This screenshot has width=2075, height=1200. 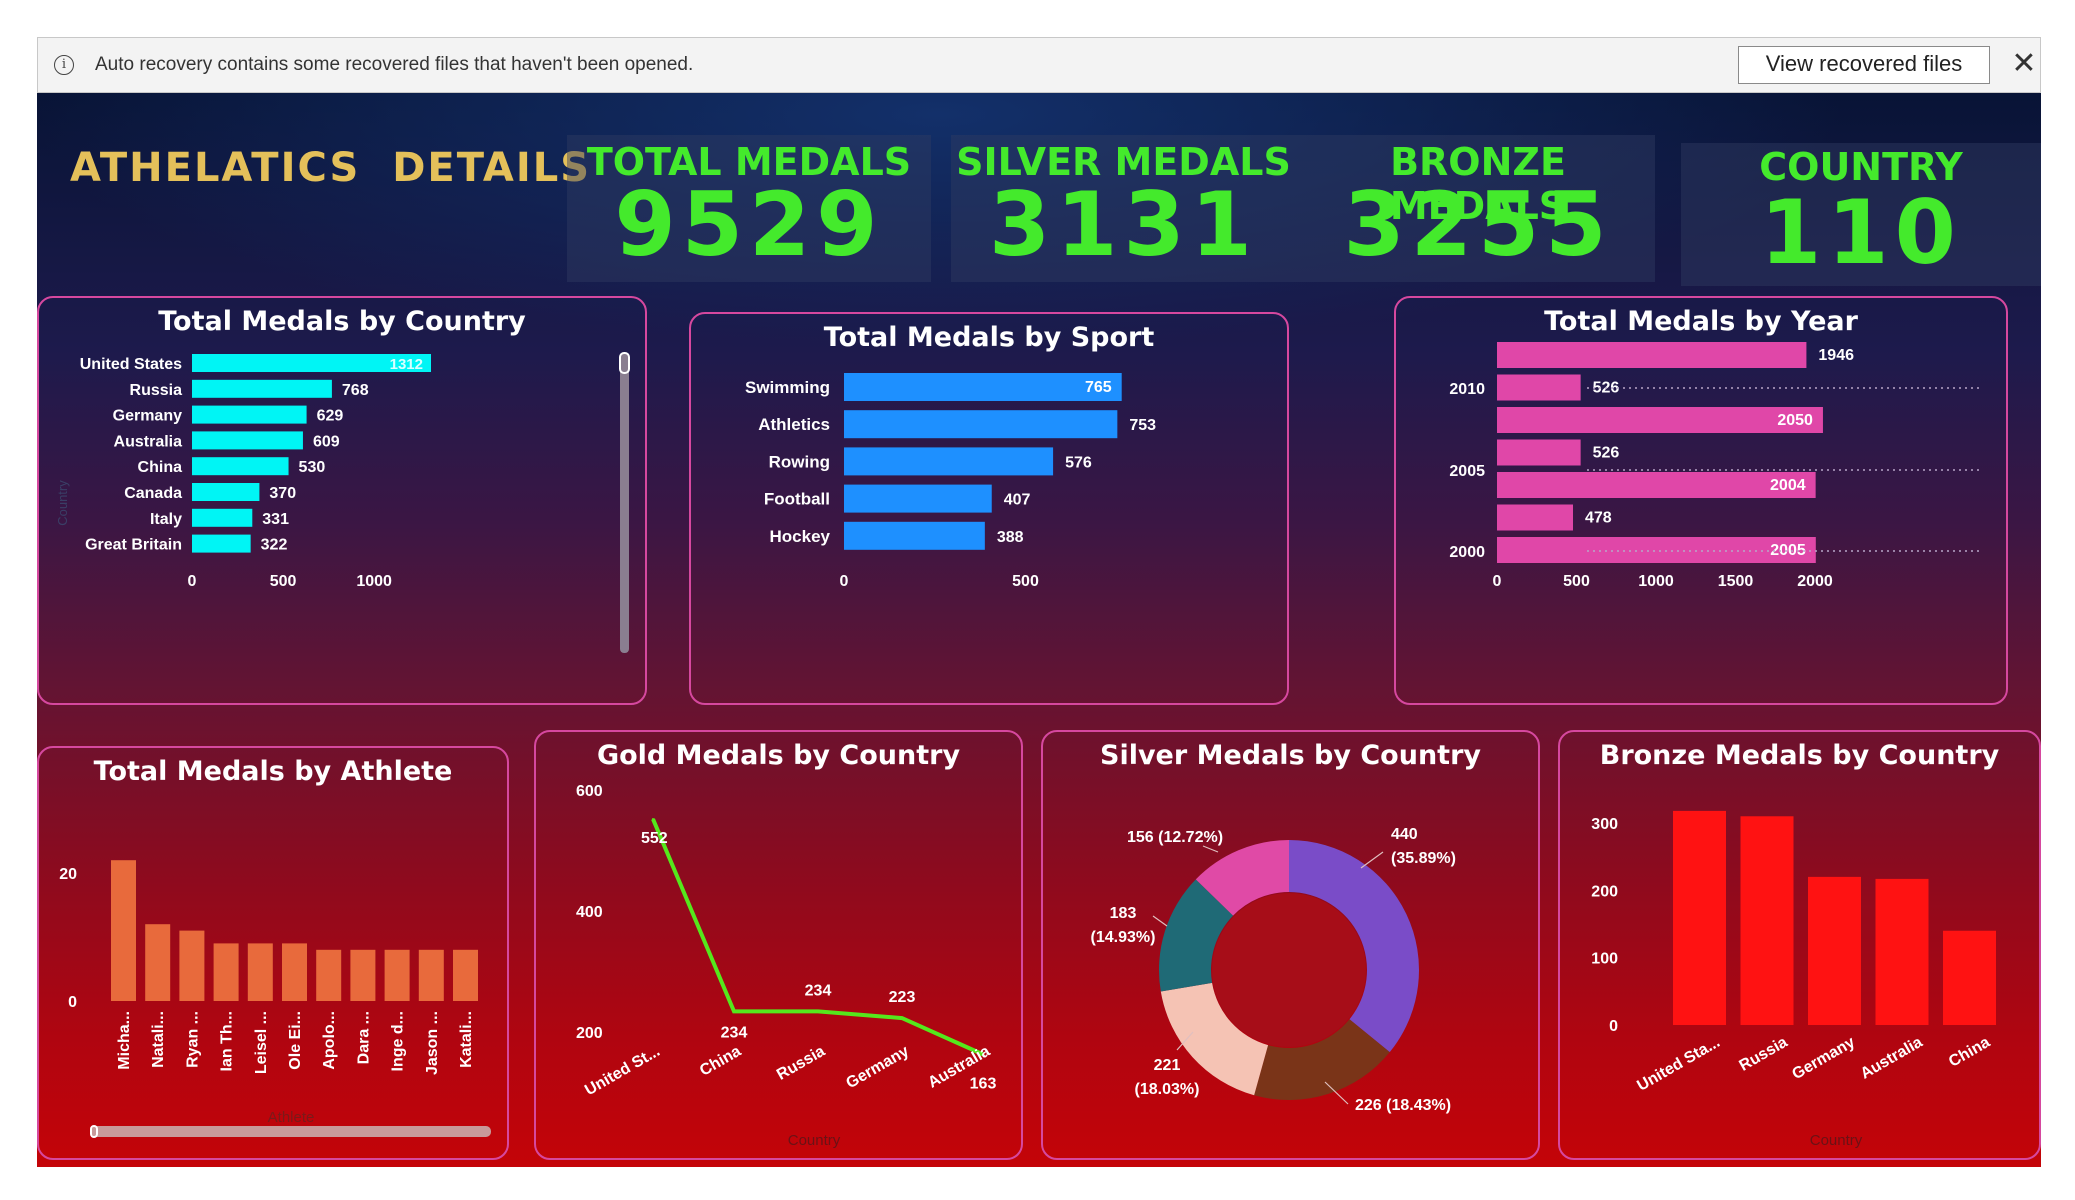 What do you see at coordinates (1701, 321) in the screenshot?
I see `chart-title: Total Medals by Year` at bounding box center [1701, 321].